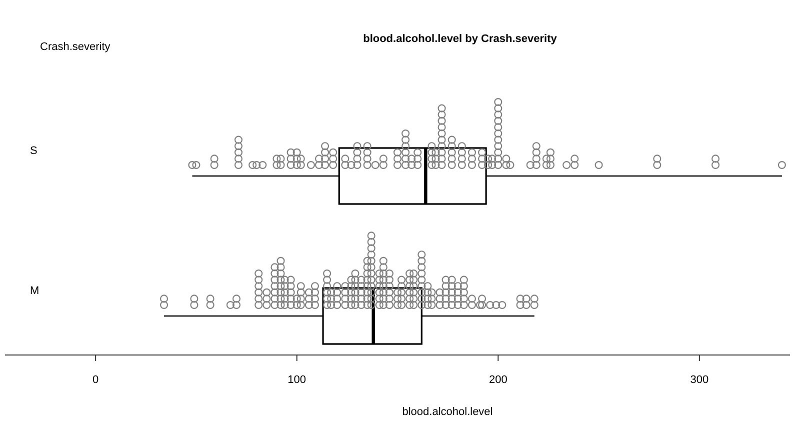 Image resolution: width=796 pixels, height=421 pixels. What do you see at coordinates (34, 151) in the screenshot?
I see `y-tick-label: S` at bounding box center [34, 151].